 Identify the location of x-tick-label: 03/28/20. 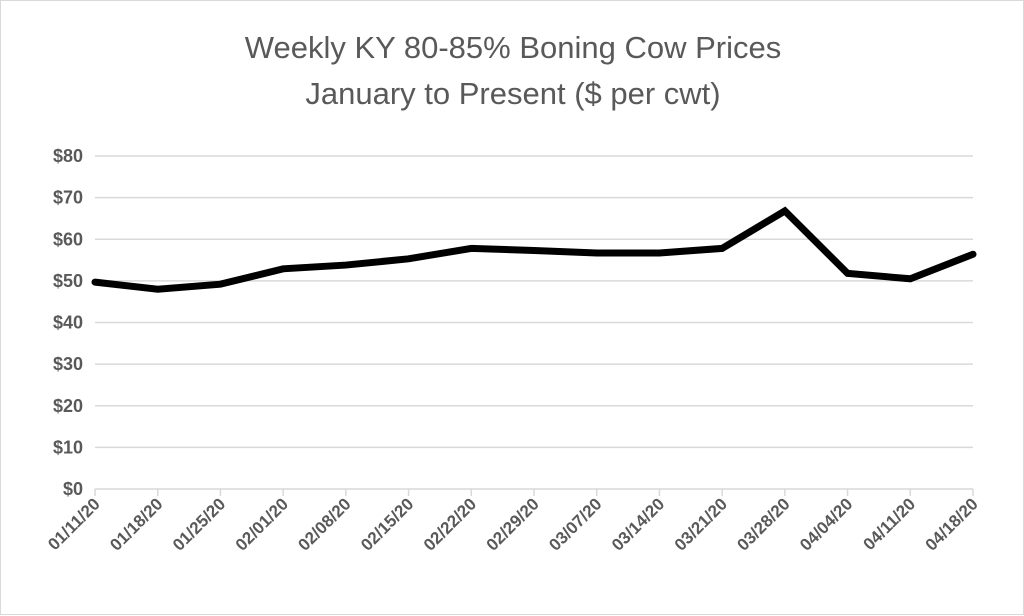
(763, 524).